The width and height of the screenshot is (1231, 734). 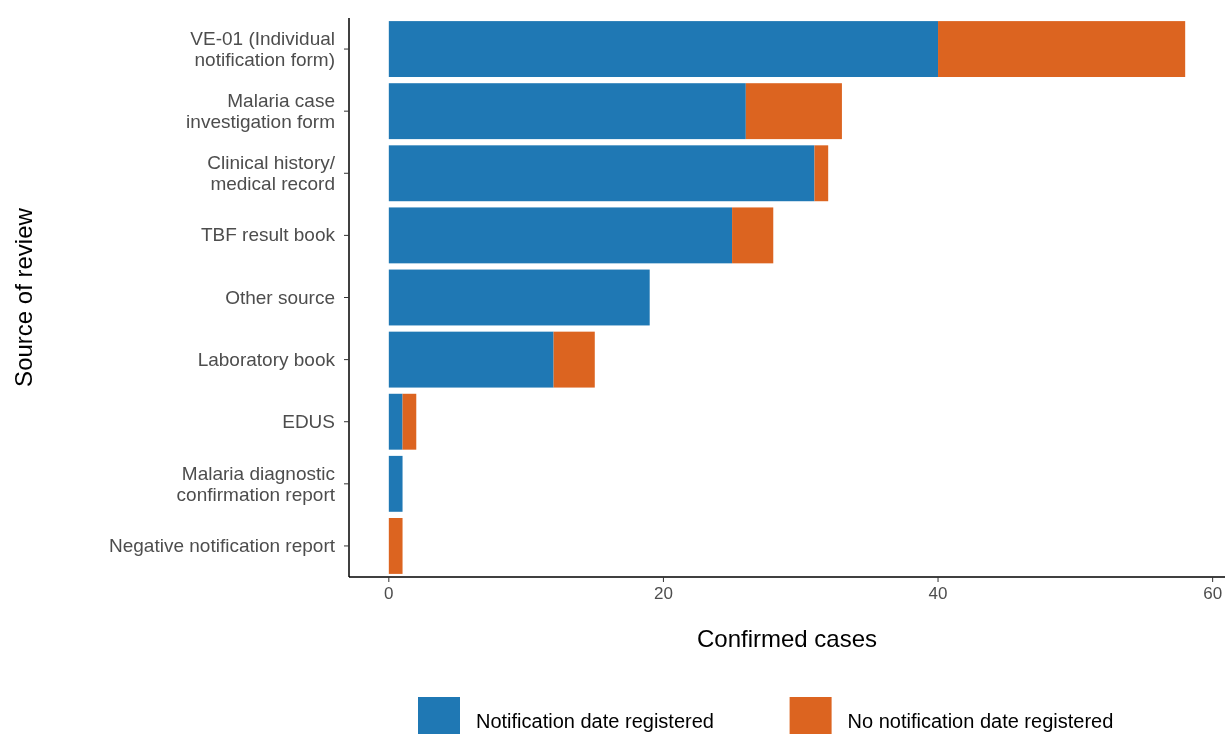 What do you see at coordinates (280, 297) in the screenshot?
I see `y-tick-label: Other source` at bounding box center [280, 297].